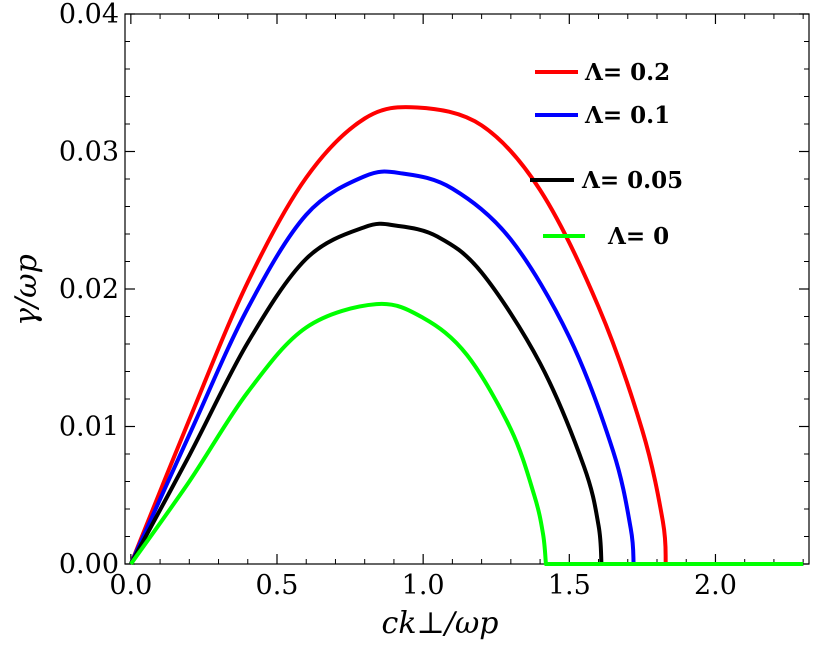 Image resolution: width=816 pixels, height=646 pixels. I want to click on legend-label: Λ= 0.2, so click(627, 72).